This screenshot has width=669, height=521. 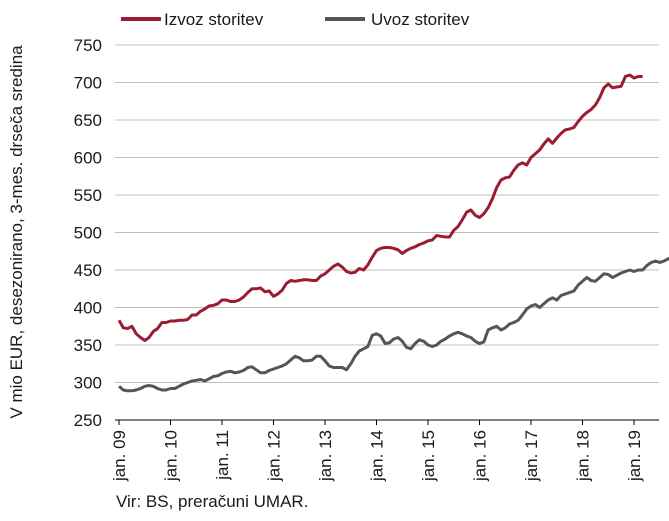 I want to click on x-tick-label: jan. 10, so click(x=171, y=456).